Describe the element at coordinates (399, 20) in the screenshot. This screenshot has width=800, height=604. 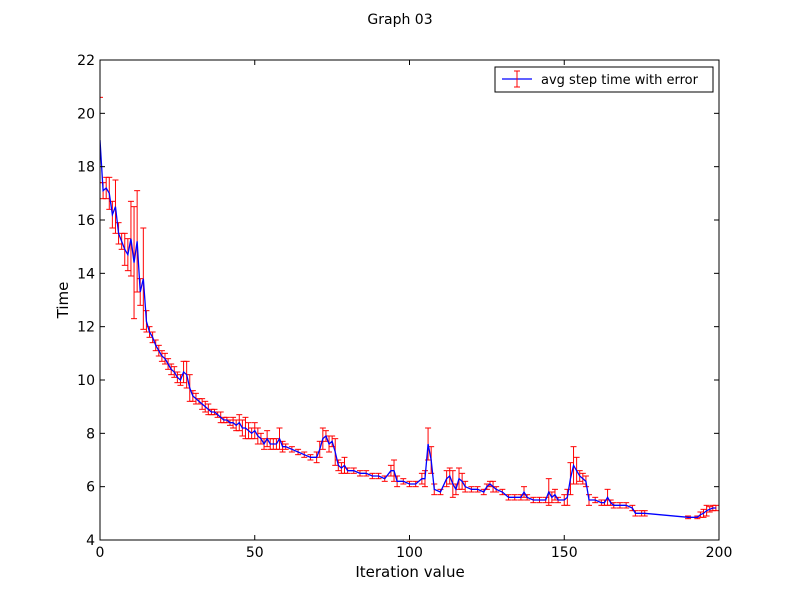
I see `chart-title: Graph 03` at that location.